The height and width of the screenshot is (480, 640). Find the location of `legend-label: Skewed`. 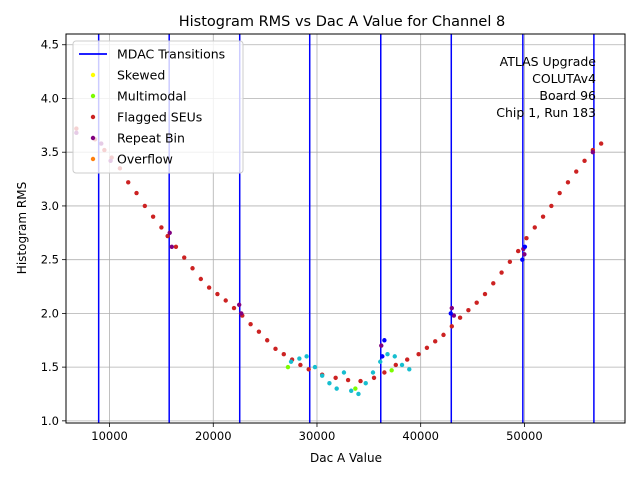

legend-label: Skewed is located at coordinates (141, 75).